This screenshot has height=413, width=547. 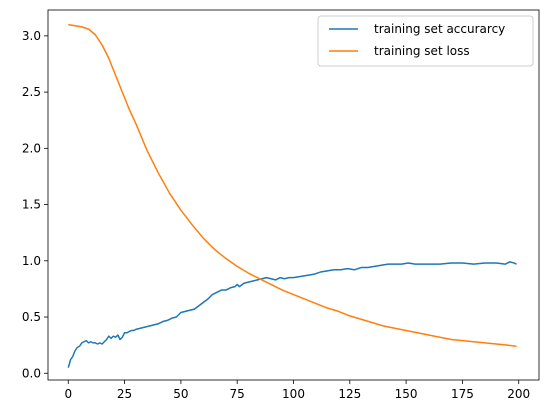 I want to click on x-tick-label: 25, so click(x=124, y=394).